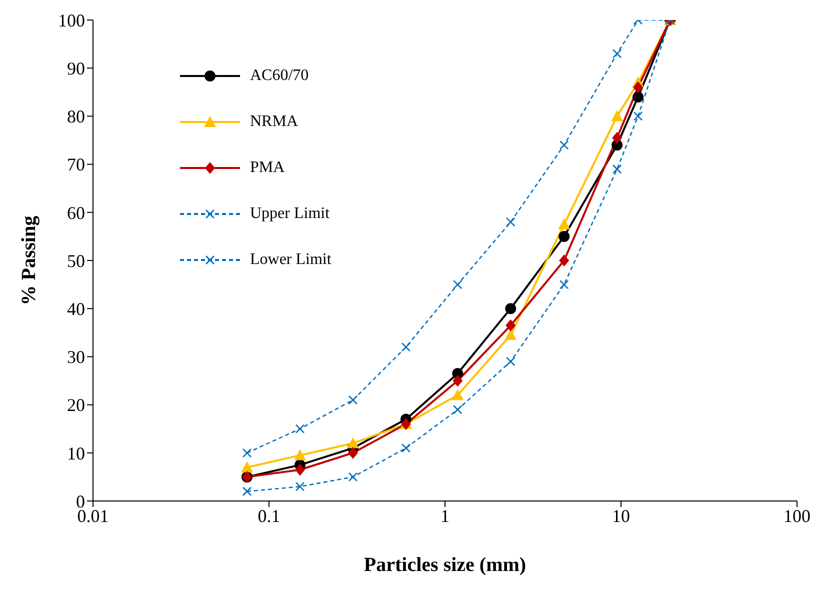 Image resolution: width=830 pixels, height=589 pixels. Describe the element at coordinates (76, 260) in the screenshot. I see `y-tick-label: 50` at that location.